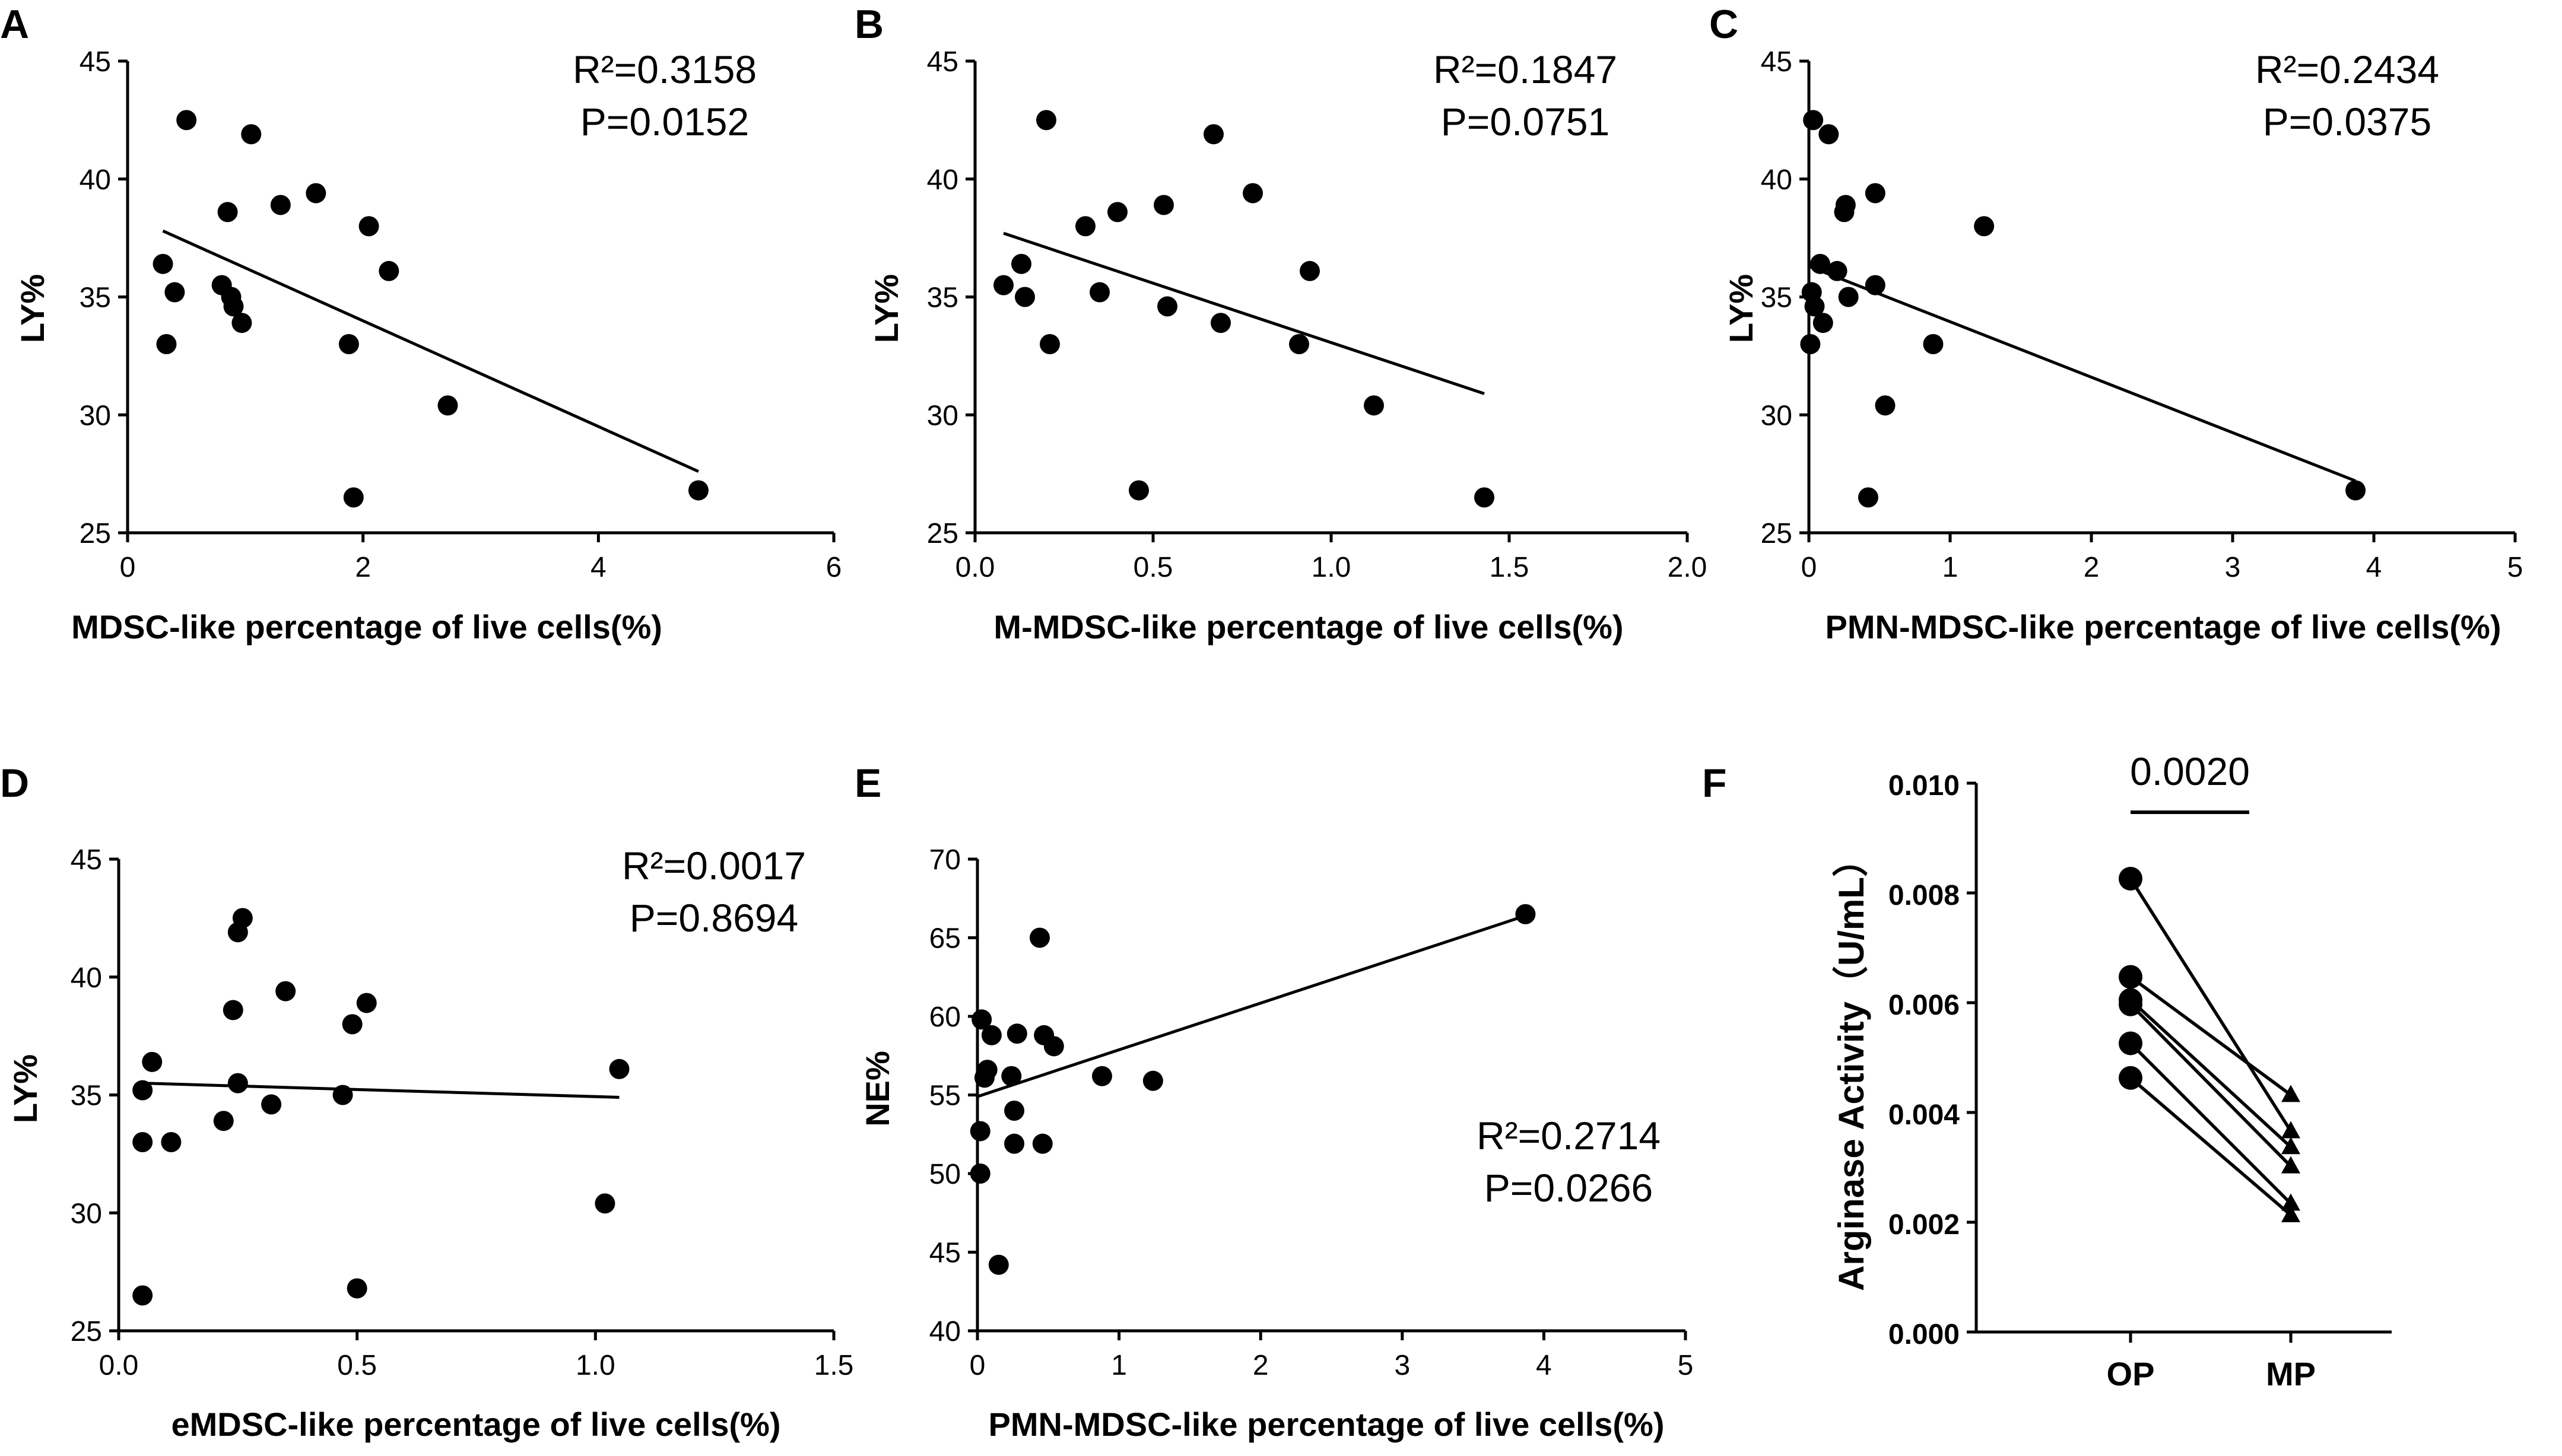  What do you see at coordinates (1924, 1005) in the screenshot?
I see `y-tick-label: 0.006` at bounding box center [1924, 1005].